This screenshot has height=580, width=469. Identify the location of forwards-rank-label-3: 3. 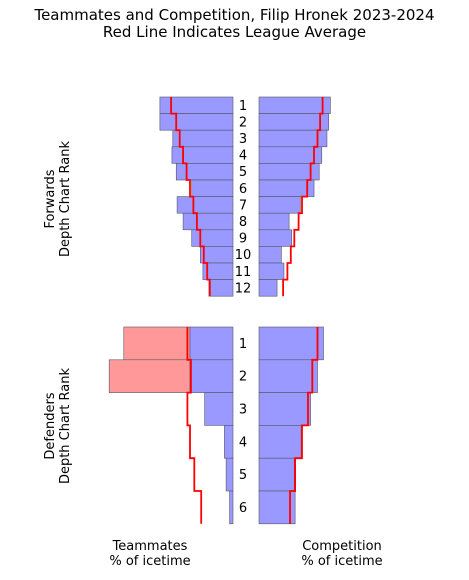
(243, 139).